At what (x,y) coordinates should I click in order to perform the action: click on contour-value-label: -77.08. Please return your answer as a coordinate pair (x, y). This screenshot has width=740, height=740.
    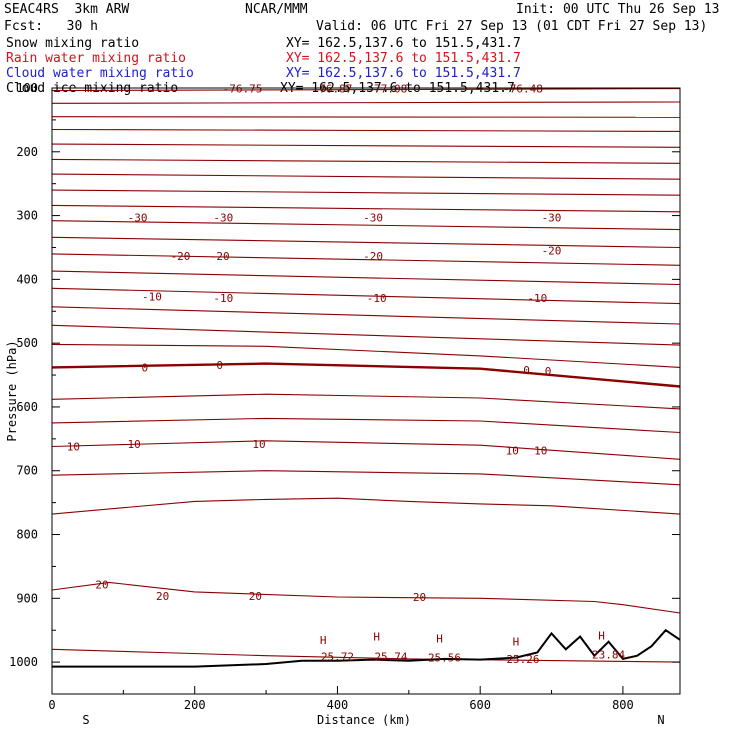
    Looking at the image, I should click on (388, 89).